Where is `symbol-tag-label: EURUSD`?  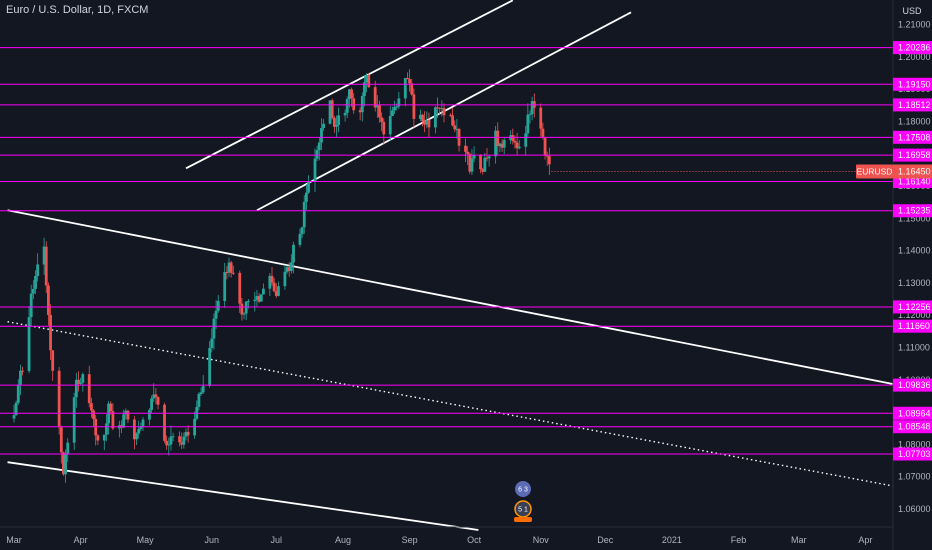
symbol-tag-label: EURUSD is located at coordinates (875, 171).